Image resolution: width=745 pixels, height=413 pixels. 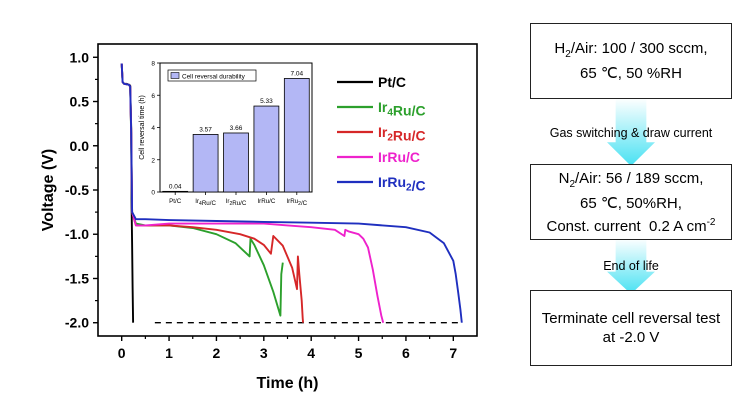 What do you see at coordinates (217, 353) in the screenshot?
I see `x-tick-label: 2` at bounding box center [217, 353].